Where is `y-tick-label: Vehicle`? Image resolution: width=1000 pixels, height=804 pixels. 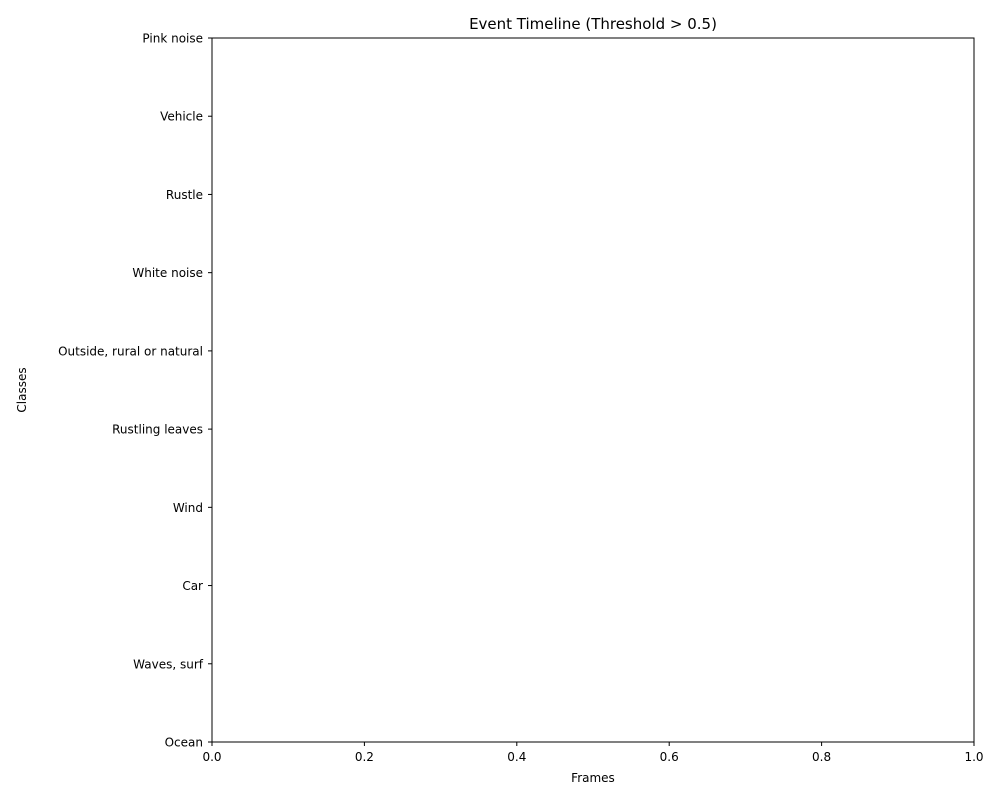 y-tick-label: Vehicle is located at coordinates (181, 117).